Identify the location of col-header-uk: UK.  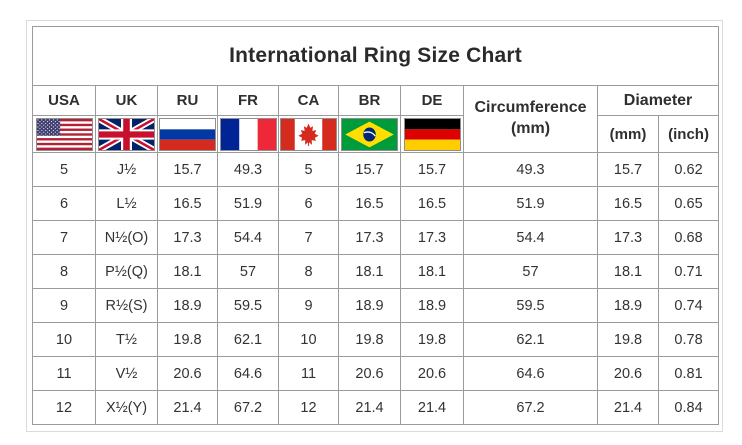
(126, 100).